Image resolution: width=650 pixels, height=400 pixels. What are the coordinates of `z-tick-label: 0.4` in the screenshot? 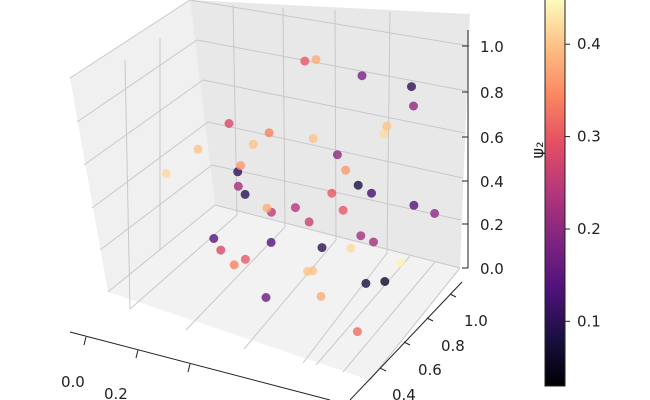 It's located at (492, 182).